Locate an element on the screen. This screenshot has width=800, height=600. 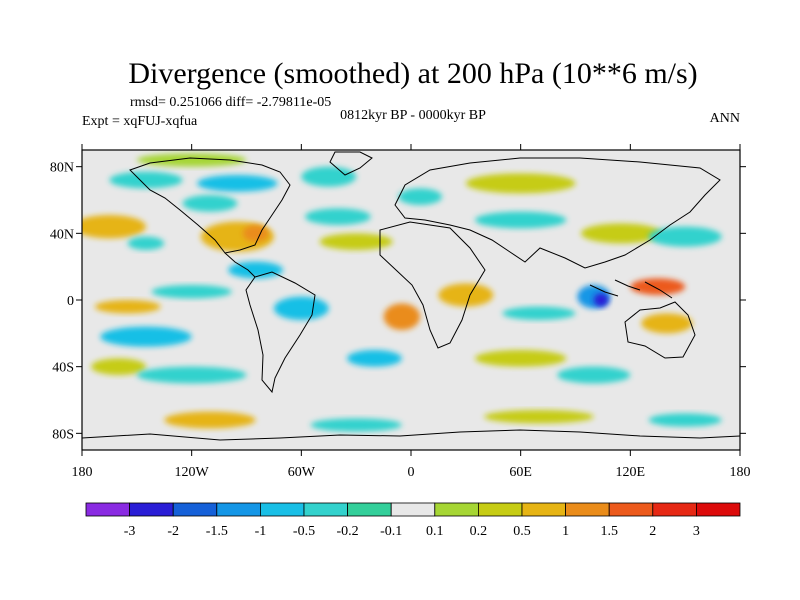
colorbar-label-11: 1.5 is located at coordinates (609, 531).